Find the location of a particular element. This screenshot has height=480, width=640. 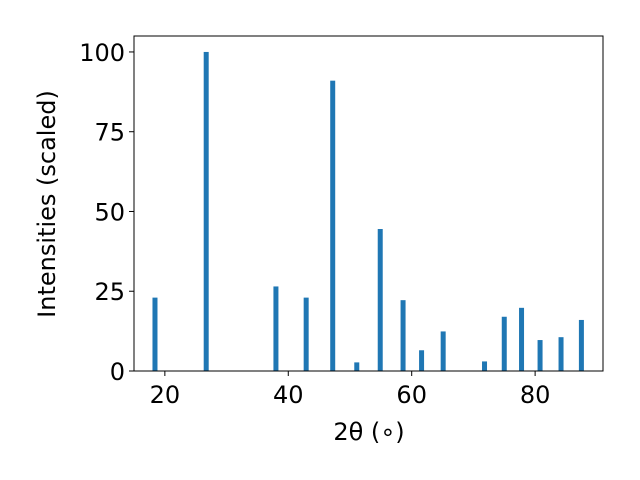

y-tick-label: 25 is located at coordinates (109, 292).